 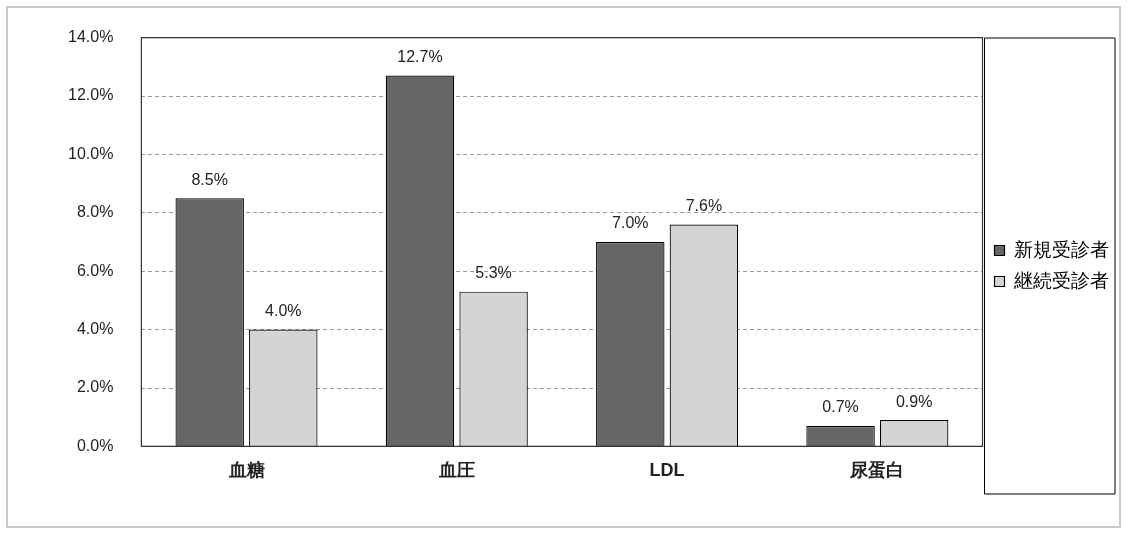 I want to click on y-tick-label: 14.0%, so click(x=90, y=37).